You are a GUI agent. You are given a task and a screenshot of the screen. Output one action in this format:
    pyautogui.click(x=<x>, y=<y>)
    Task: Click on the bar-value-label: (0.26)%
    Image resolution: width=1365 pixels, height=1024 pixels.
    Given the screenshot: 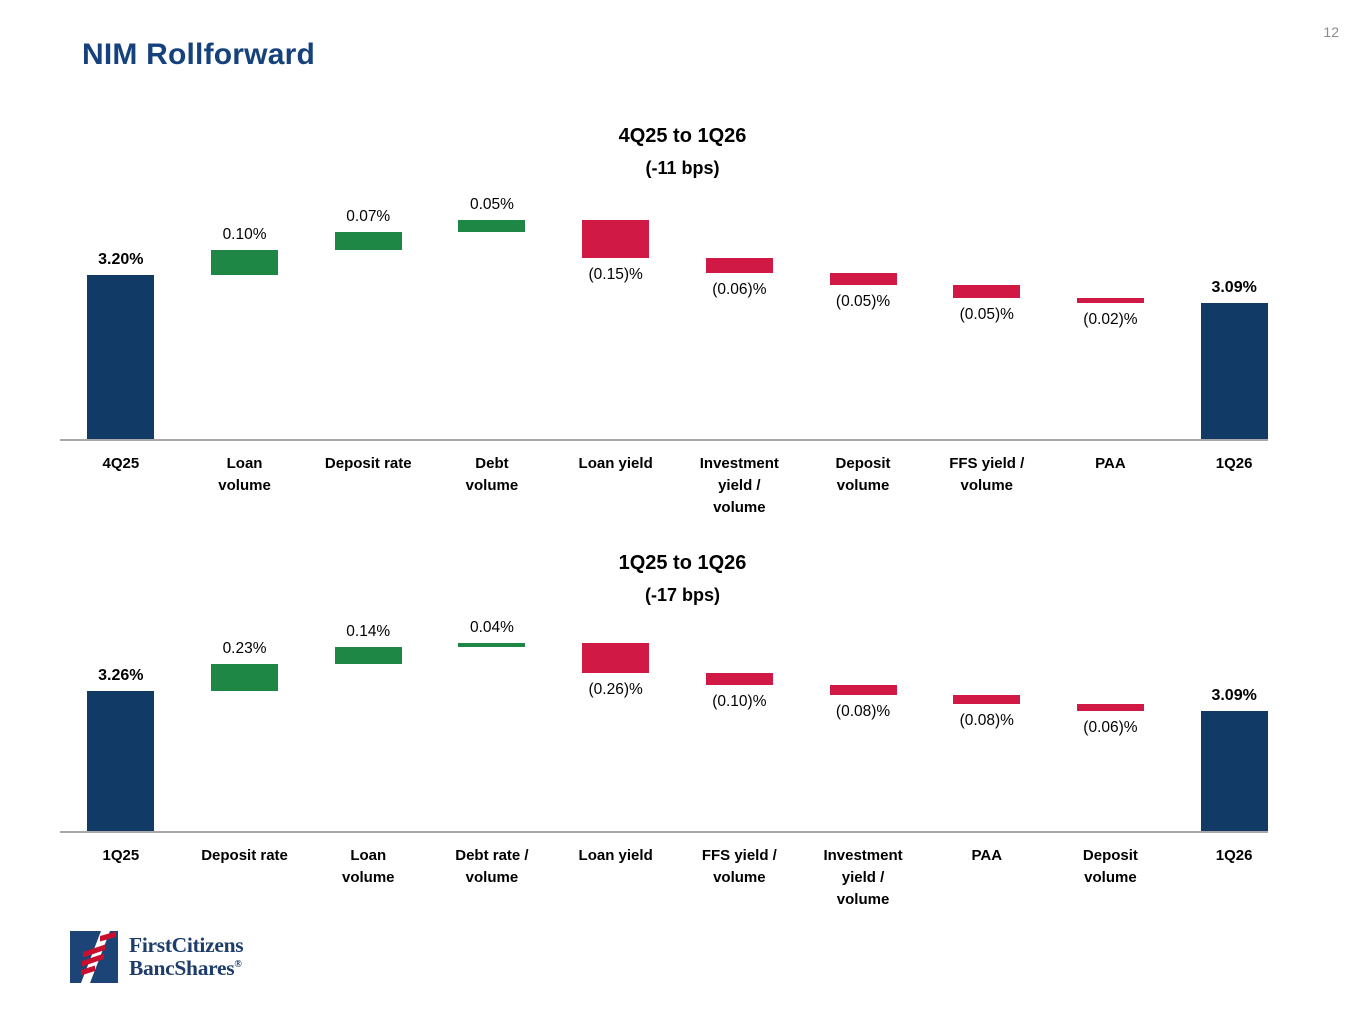 What is the action you would take?
    pyautogui.click(x=615, y=690)
    